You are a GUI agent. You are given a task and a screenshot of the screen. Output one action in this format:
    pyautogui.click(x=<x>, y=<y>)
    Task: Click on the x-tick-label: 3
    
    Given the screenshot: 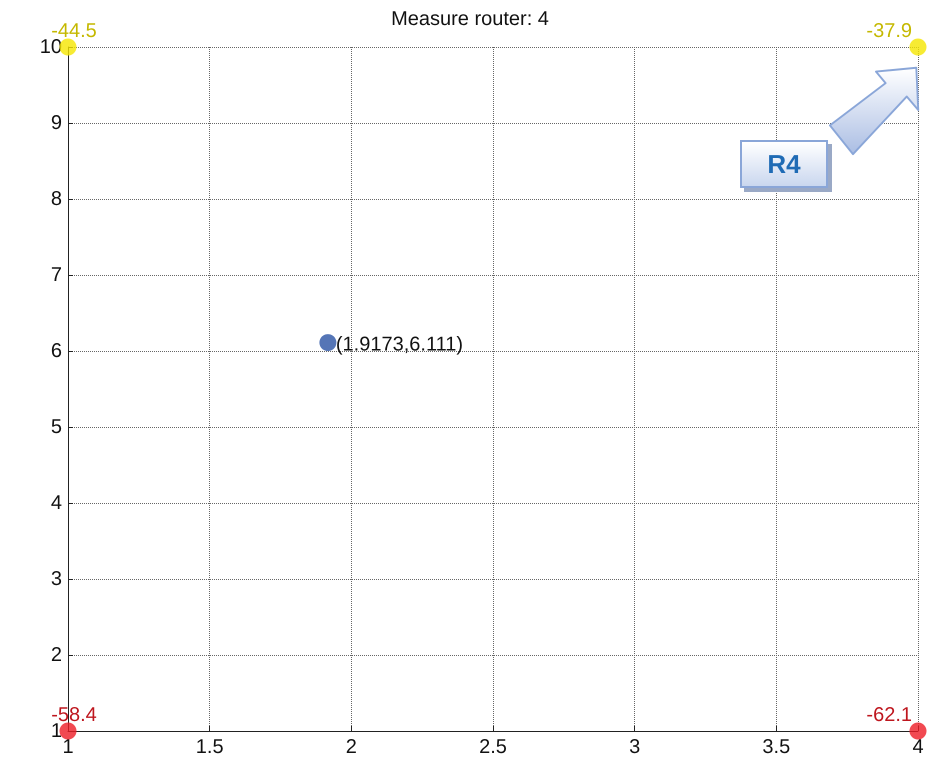 What is the action you would take?
    pyautogui.click(x=634, y=747)
    